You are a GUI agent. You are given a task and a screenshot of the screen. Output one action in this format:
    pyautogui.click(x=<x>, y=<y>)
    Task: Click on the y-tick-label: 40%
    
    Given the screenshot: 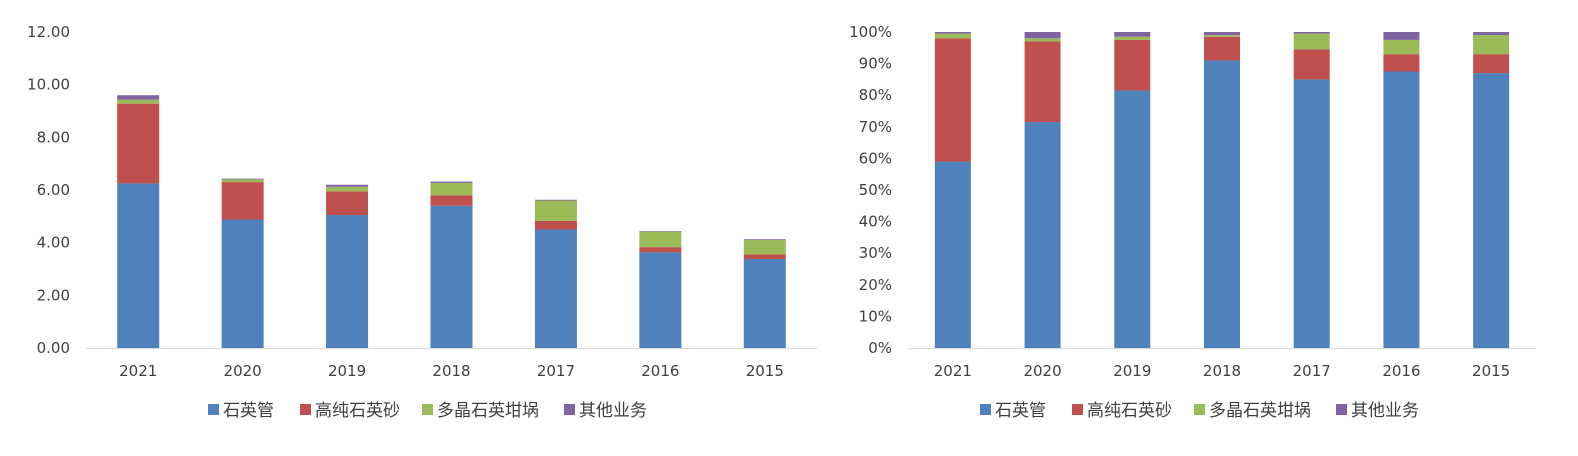 What is the action you would take?
    pyautogui.click(x=875, y=222)
    